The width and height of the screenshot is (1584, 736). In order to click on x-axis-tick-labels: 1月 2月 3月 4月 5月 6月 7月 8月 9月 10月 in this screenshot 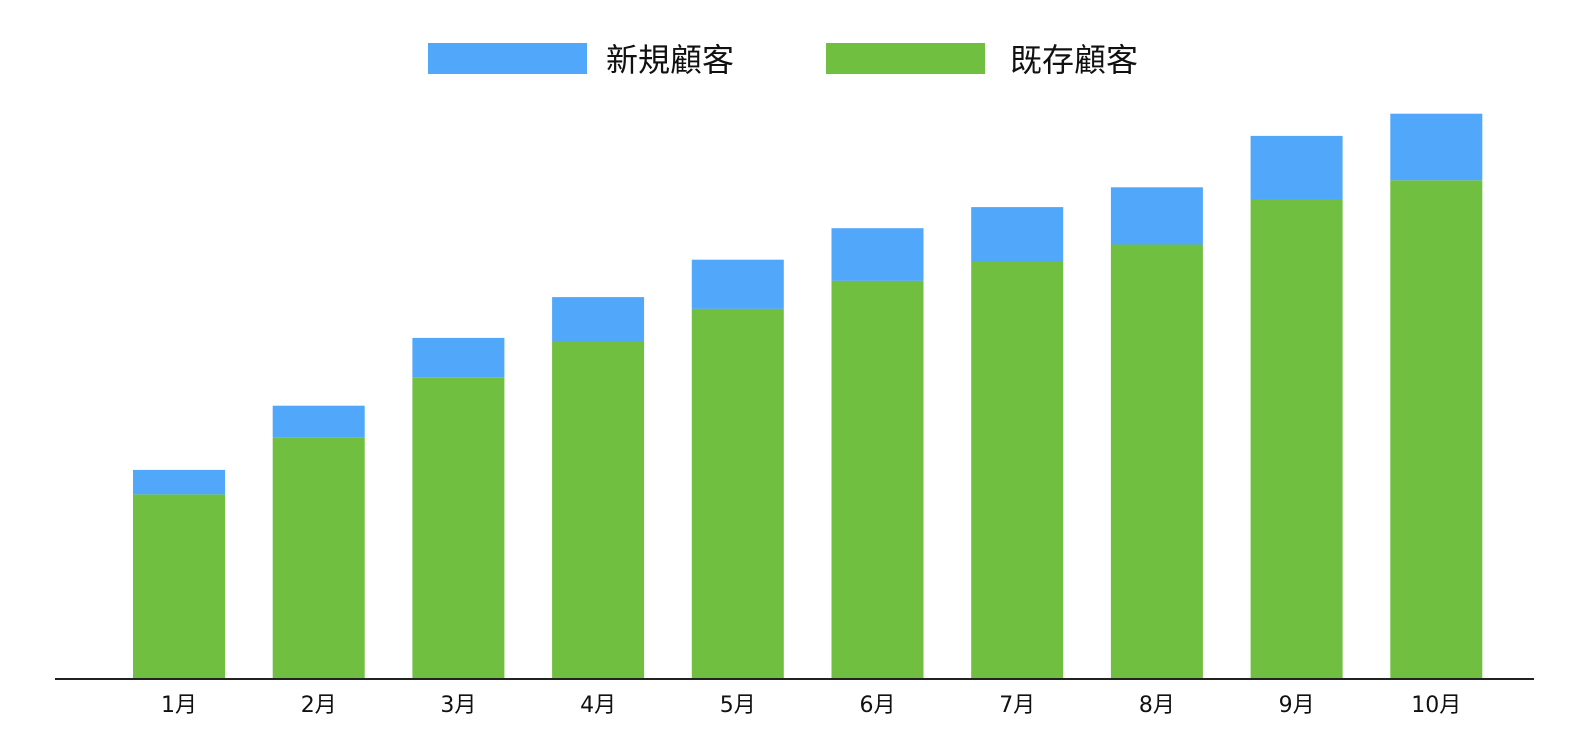, I will do `click(811, 705)`.